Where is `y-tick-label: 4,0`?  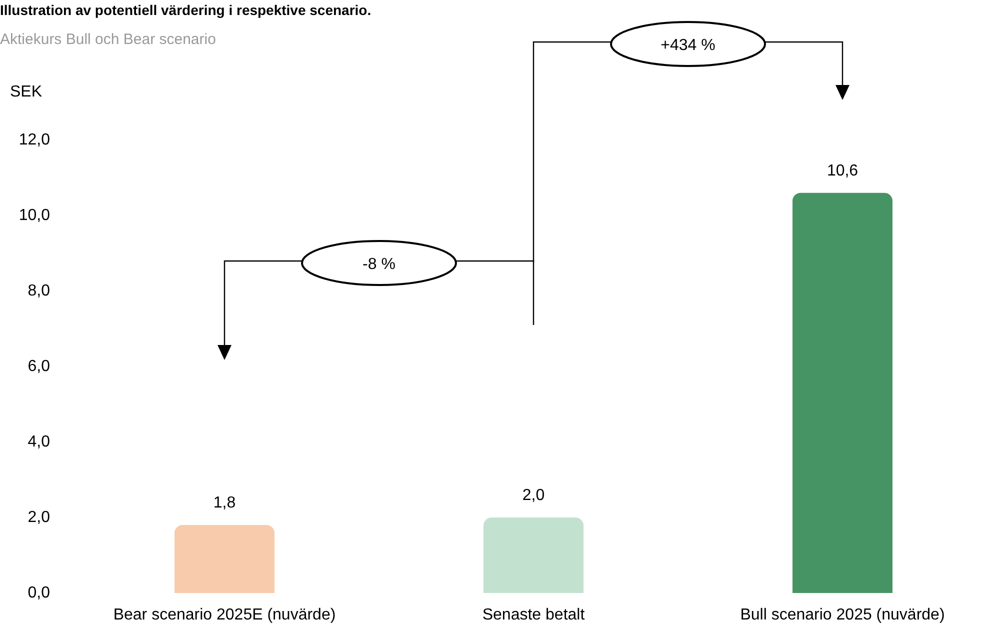 y-tick-label: 4,0 is located at coordinates (39, 442).